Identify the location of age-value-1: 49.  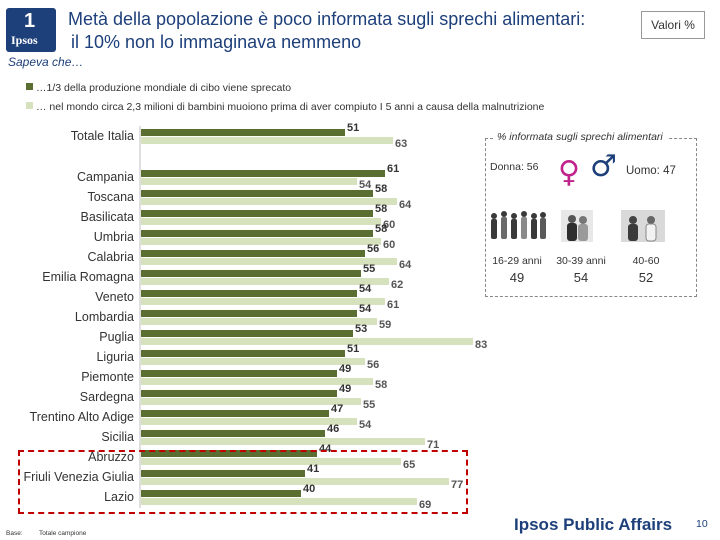
(517, 277).